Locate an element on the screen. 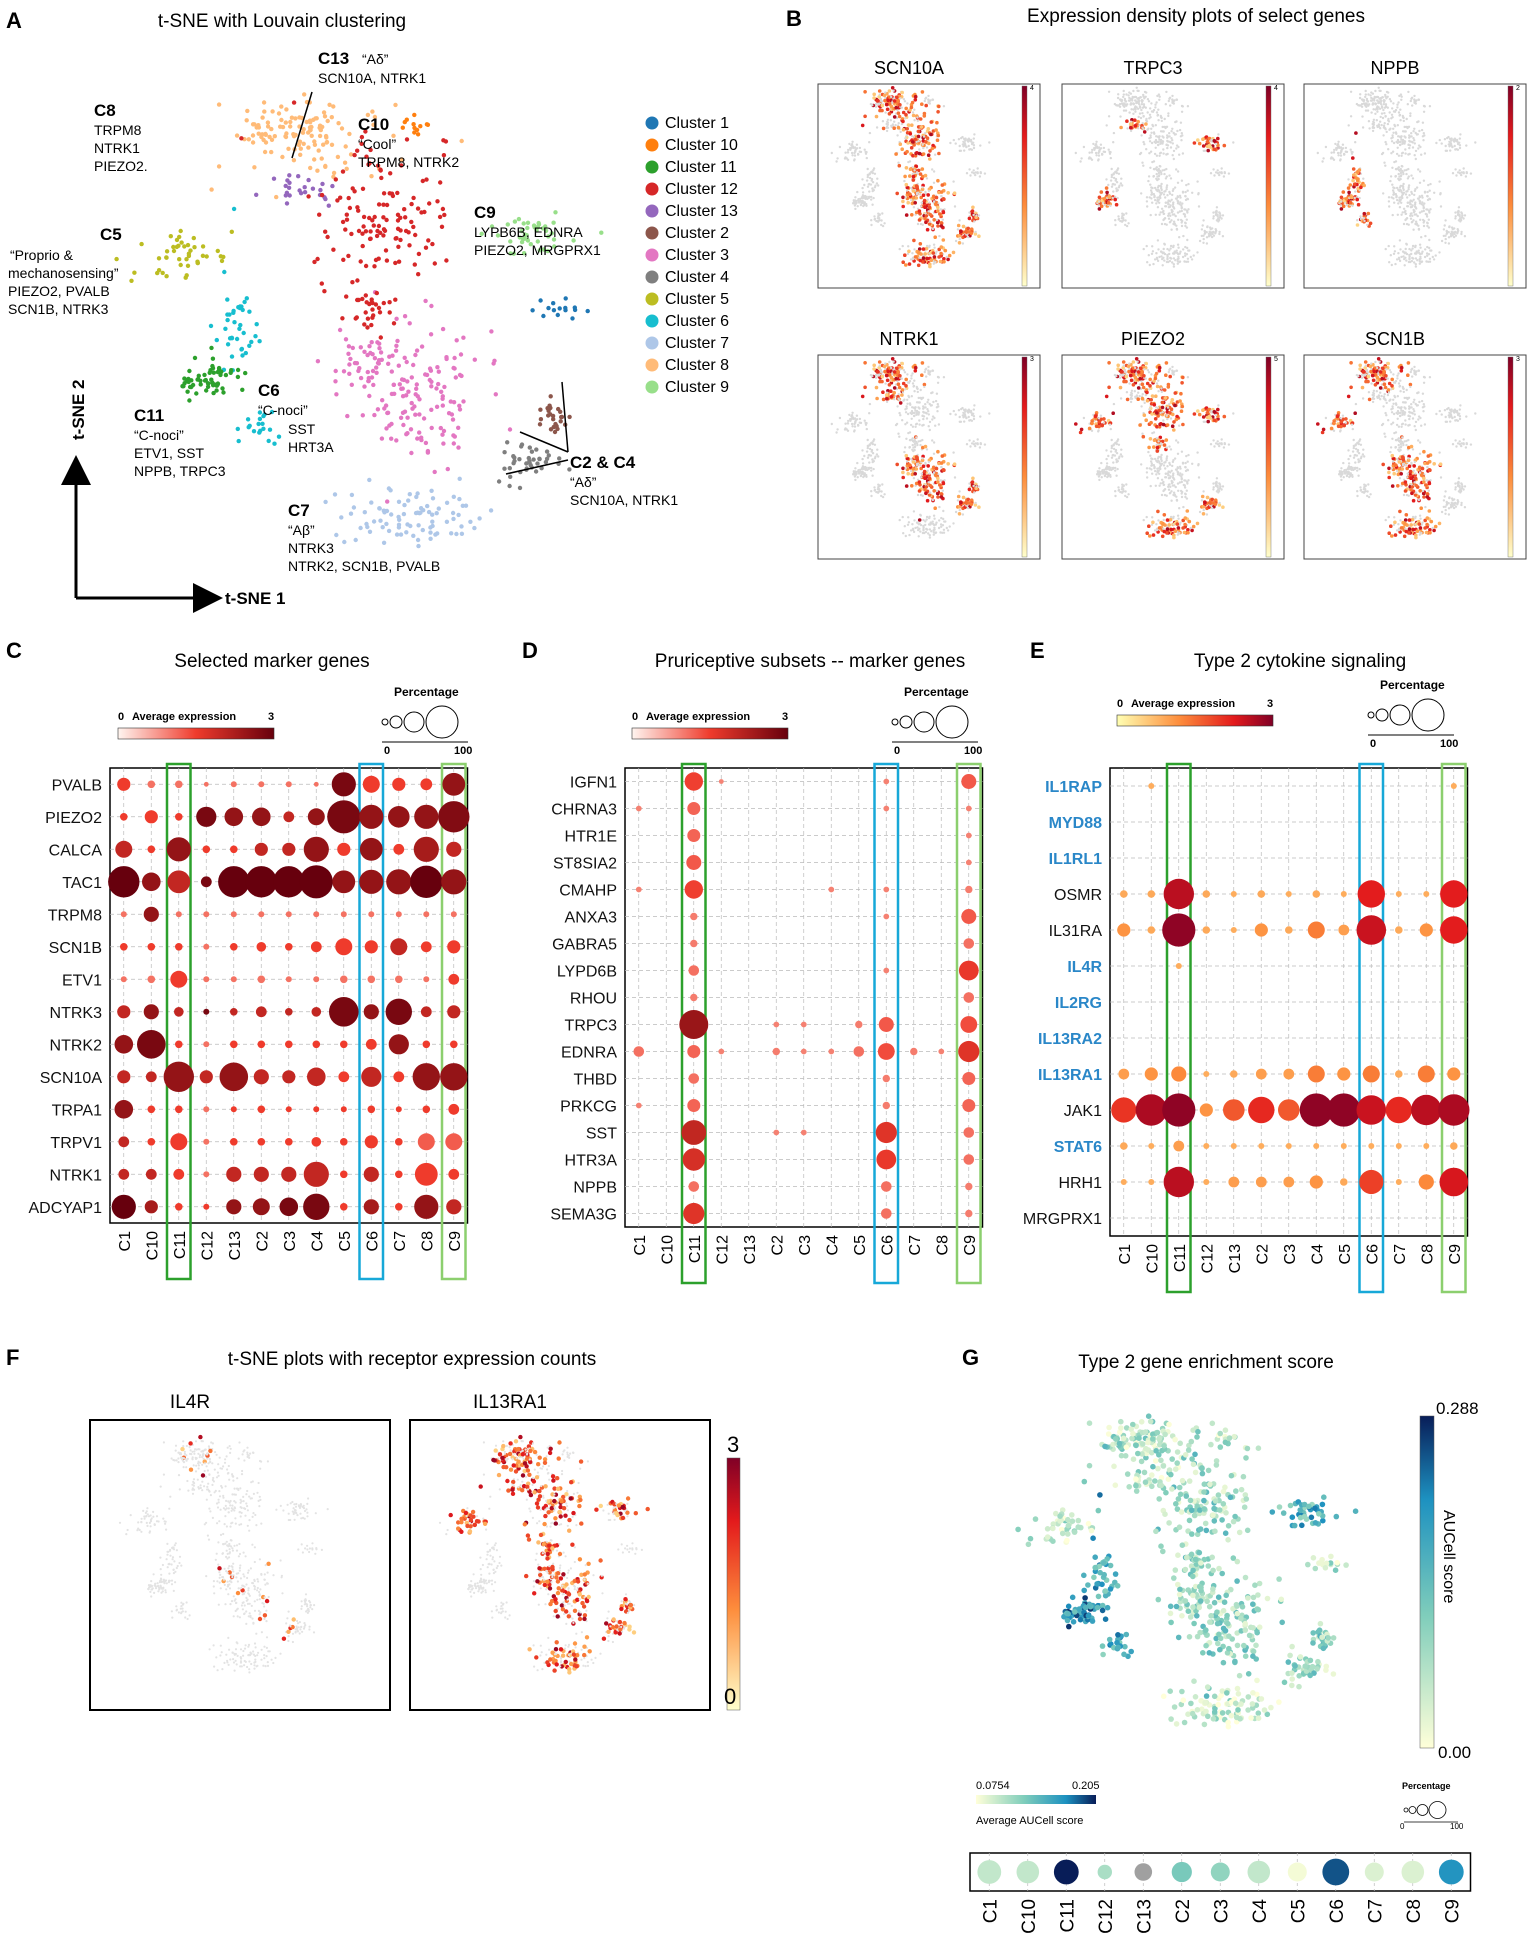 The height and width of the screenshot is (1945, 1535). c5-name: C5 is located at coordinates (111, 234).